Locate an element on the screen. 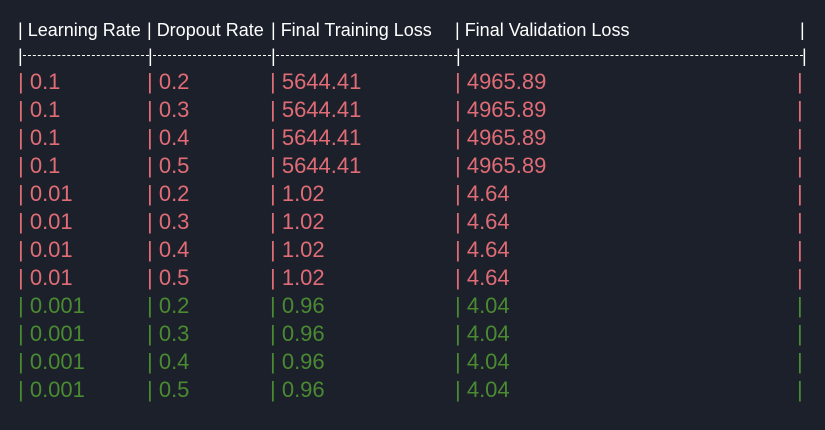 The width and height of the screenshot is (825, 430). table-row: | 0.01 | 0.2 | 1.02 | 4.64 | is located at coordinates (412, 194).